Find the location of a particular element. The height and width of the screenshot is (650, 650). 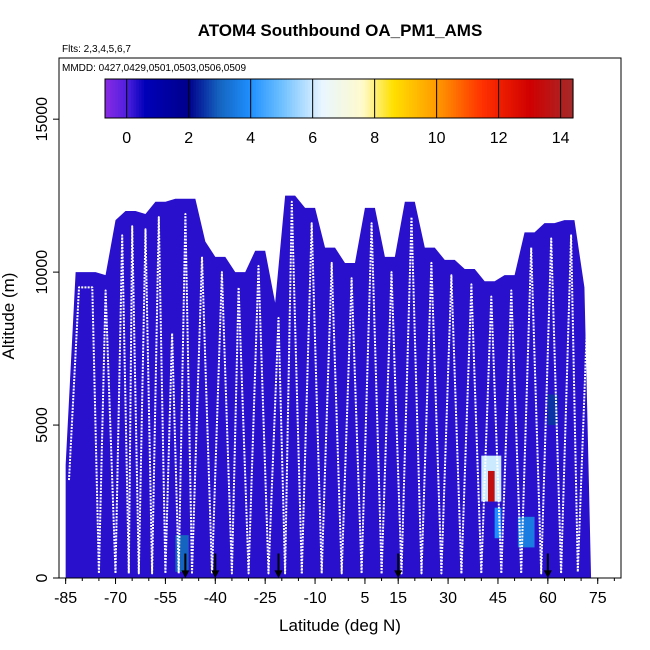

x-axis-label: Latitude (deg N) is located at coordinates (340, 625).